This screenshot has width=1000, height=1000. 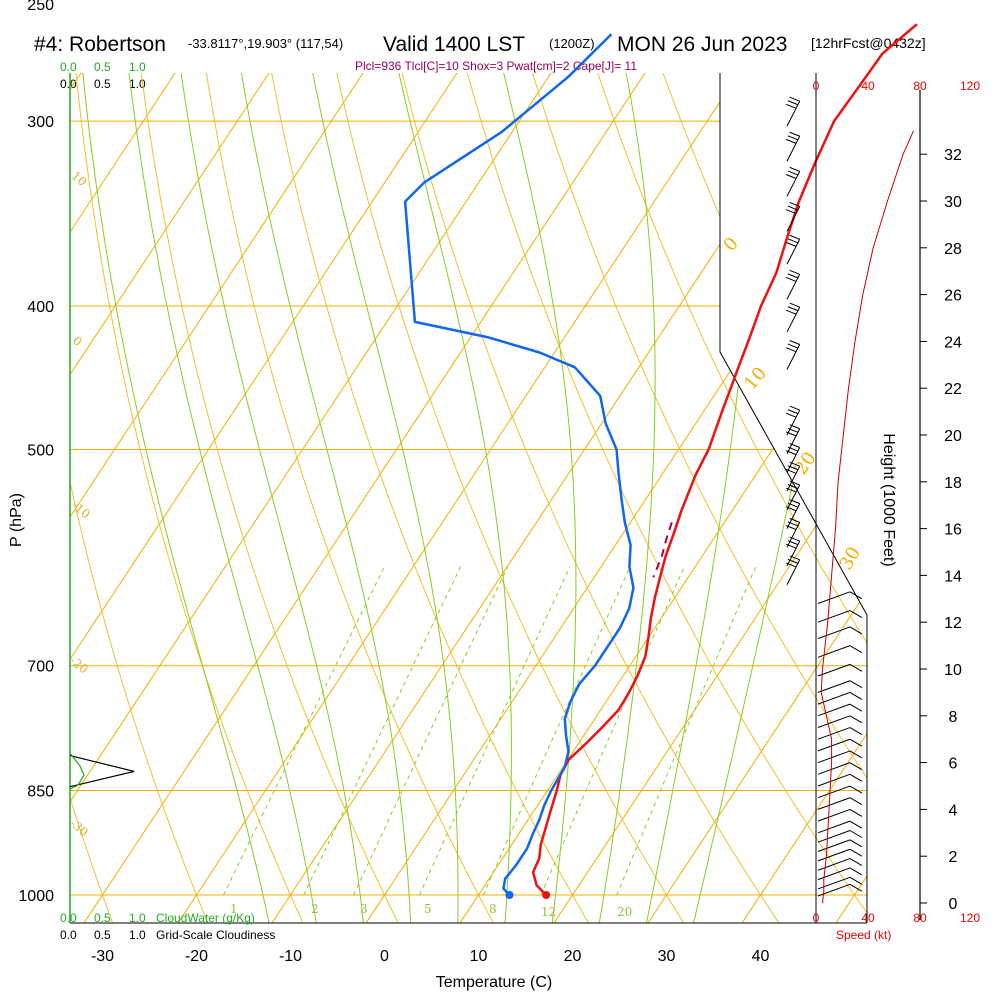 What do you see at coordinates (573, 956) in the screenshot?
I see `temperature-tick-label: 20` at bounding box center [573, 956].